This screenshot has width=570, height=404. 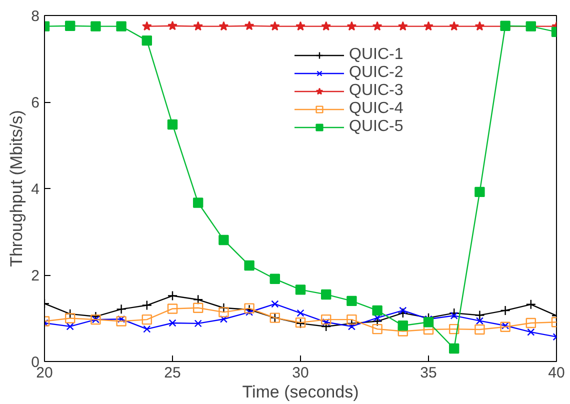 I want to click on y-tick-label: 6, so click(x=35, y=103).